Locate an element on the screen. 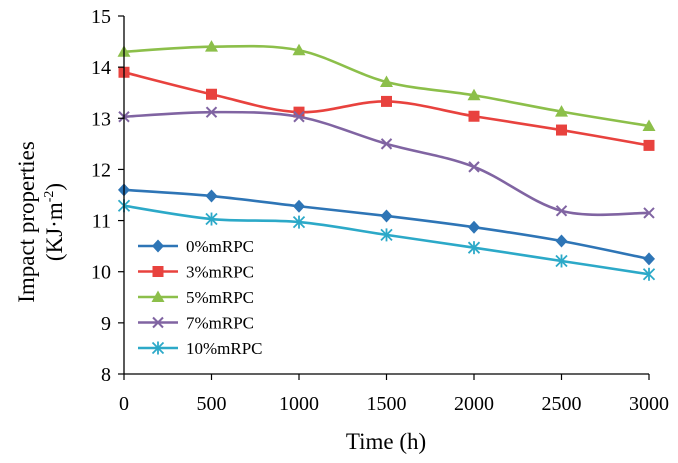 The image size is (678, 463). series-0%mRPC is located at coordinates (386, 224).